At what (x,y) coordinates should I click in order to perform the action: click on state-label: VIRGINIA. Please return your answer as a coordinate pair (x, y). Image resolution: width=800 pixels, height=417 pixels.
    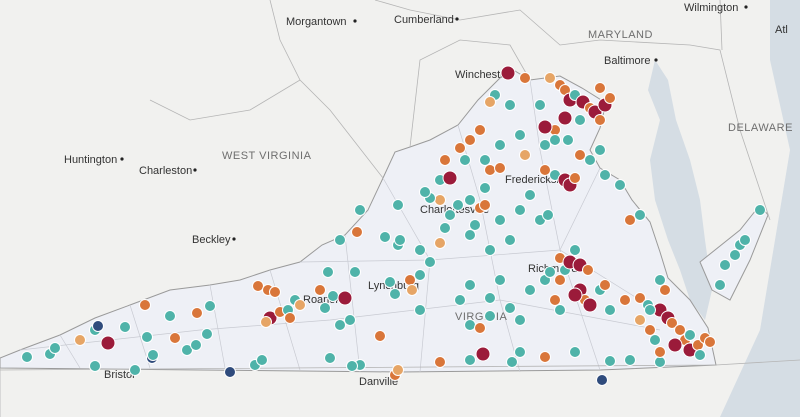
    Looking at the image, I should click on (481, 317).